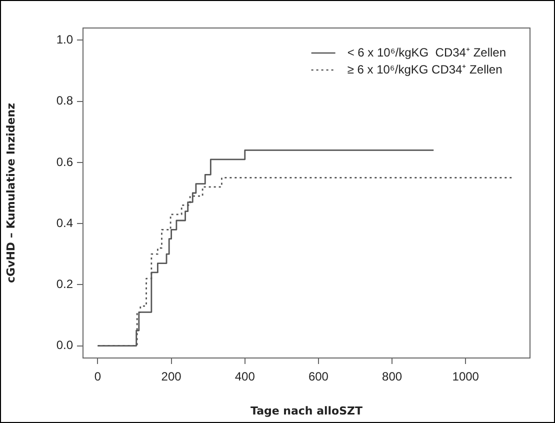  Describe the element at coordinates (426, 52) in the screenshot. I see `legend-label: < 6 x 10⁶/kgKG CD34⁺ Zellen` at that location.